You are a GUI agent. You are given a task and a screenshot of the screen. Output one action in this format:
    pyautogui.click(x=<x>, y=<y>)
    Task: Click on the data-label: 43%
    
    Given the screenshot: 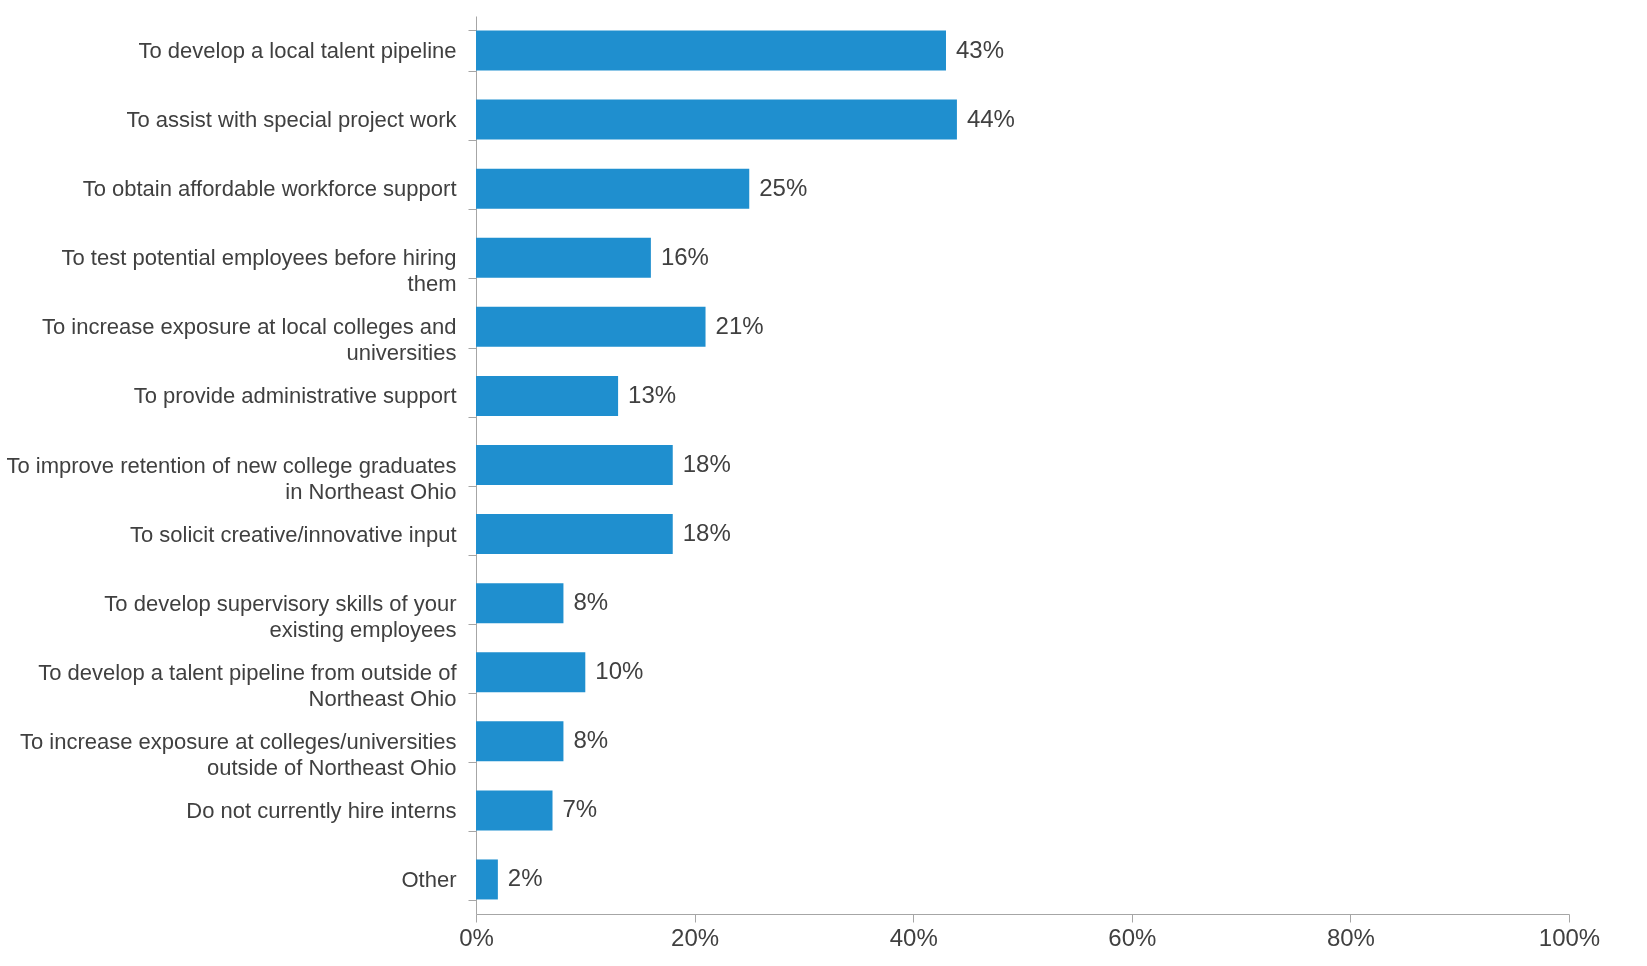 What is the action you would take?
    pyautogui.click(x=980, y=49)
    